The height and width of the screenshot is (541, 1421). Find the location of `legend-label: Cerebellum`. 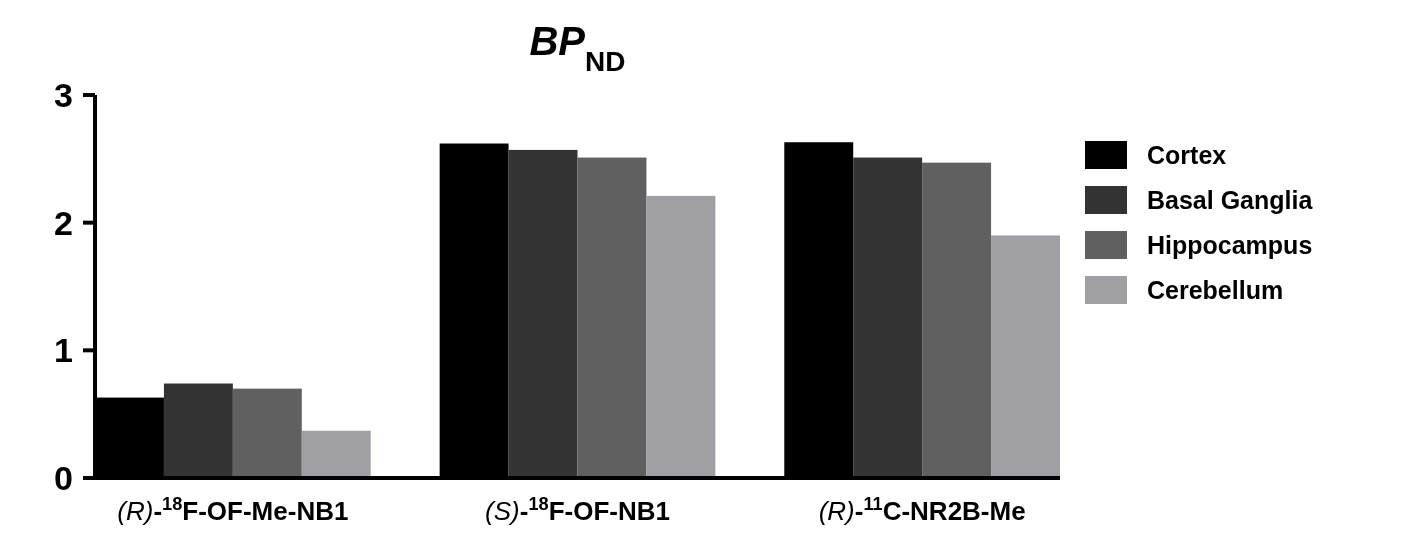

legend-label: Cerebellum is located at coordinates (1215, 289).